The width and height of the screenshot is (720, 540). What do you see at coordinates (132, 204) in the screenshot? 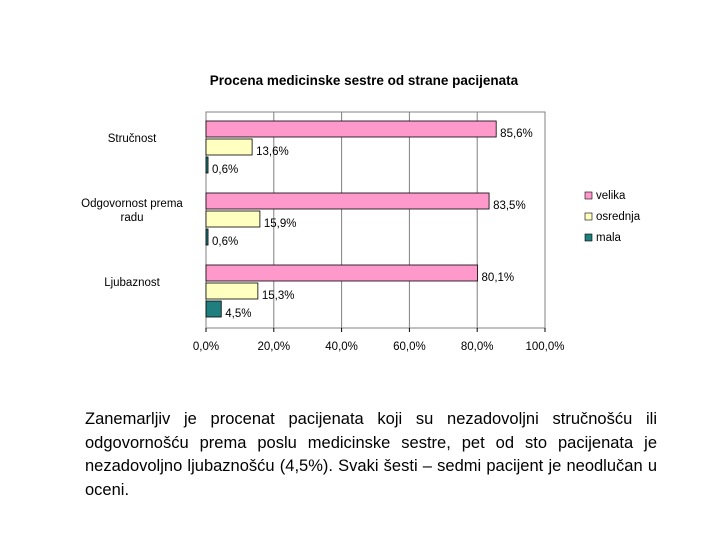
I see `category-label: Odgovornost prema` at bounding box center [132, 204].